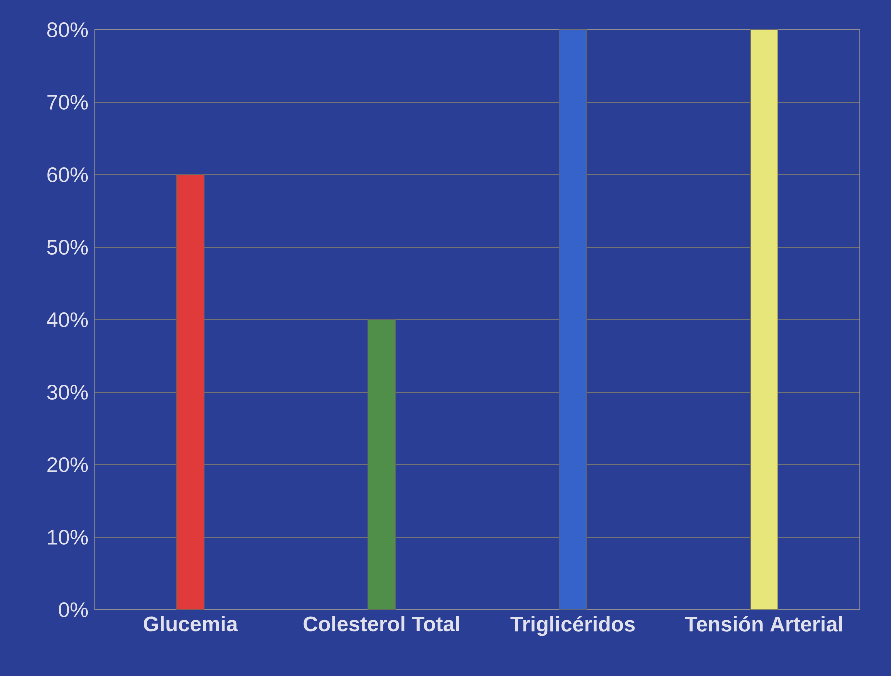 Image resolution: width=891 pixels, height=676 pixels. I want to click on x-tick-label: Colesterol Total, so click(382, 624).